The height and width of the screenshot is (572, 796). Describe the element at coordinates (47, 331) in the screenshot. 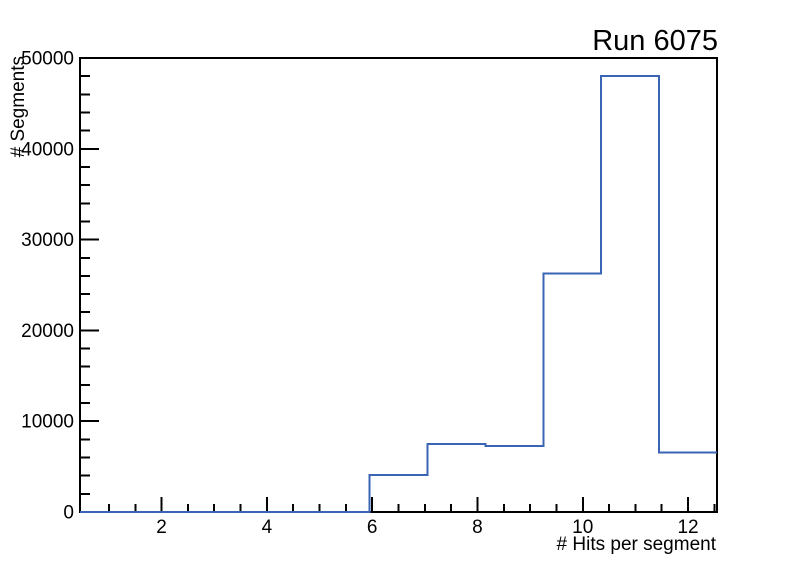

I see `y-tick-label: 20000` at that location.